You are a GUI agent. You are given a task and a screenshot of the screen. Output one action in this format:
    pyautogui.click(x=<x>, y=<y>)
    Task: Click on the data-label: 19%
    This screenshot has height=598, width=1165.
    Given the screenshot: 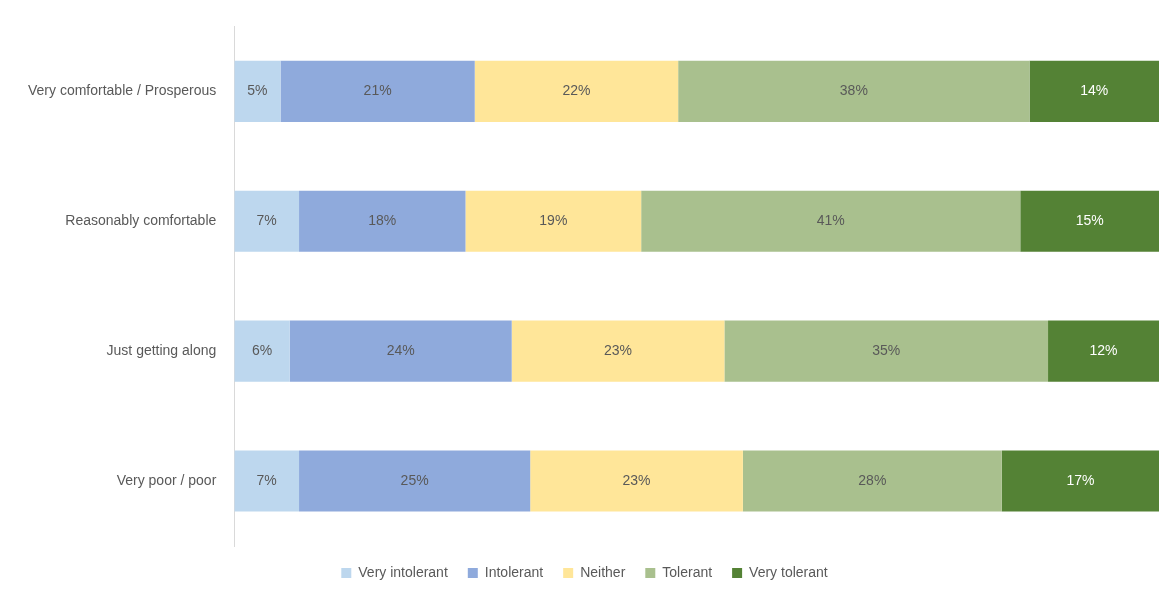 What is the action you would take?
    pyautogui.click(x=553, y=220)
    